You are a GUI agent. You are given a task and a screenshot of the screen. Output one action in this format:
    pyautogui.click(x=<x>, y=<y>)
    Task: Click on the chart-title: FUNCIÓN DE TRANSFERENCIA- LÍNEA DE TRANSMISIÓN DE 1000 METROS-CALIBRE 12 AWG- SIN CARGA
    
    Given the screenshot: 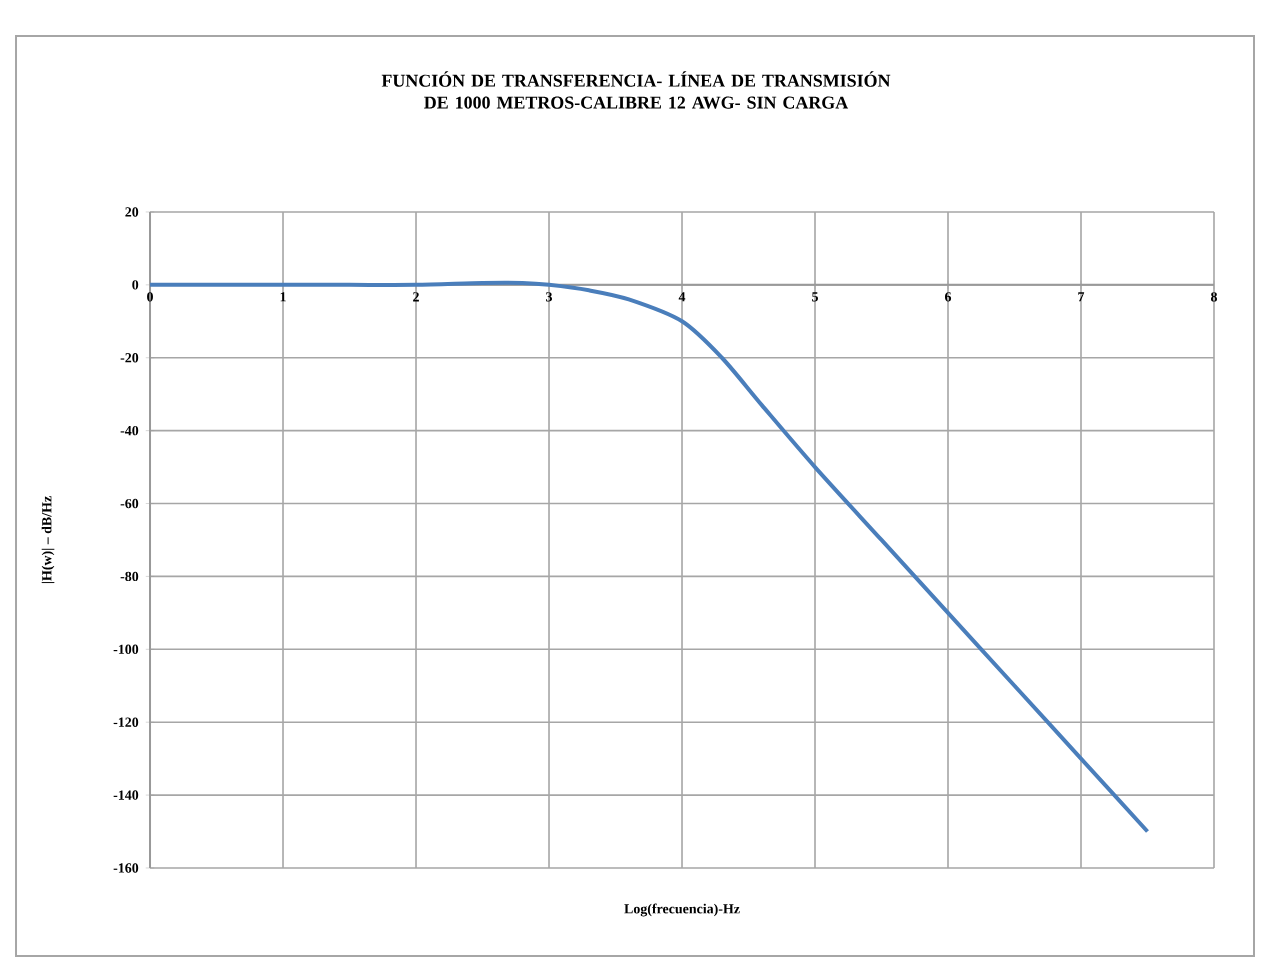 What is the action you would take?
    pyautogui.click(x=636, y=90)
    